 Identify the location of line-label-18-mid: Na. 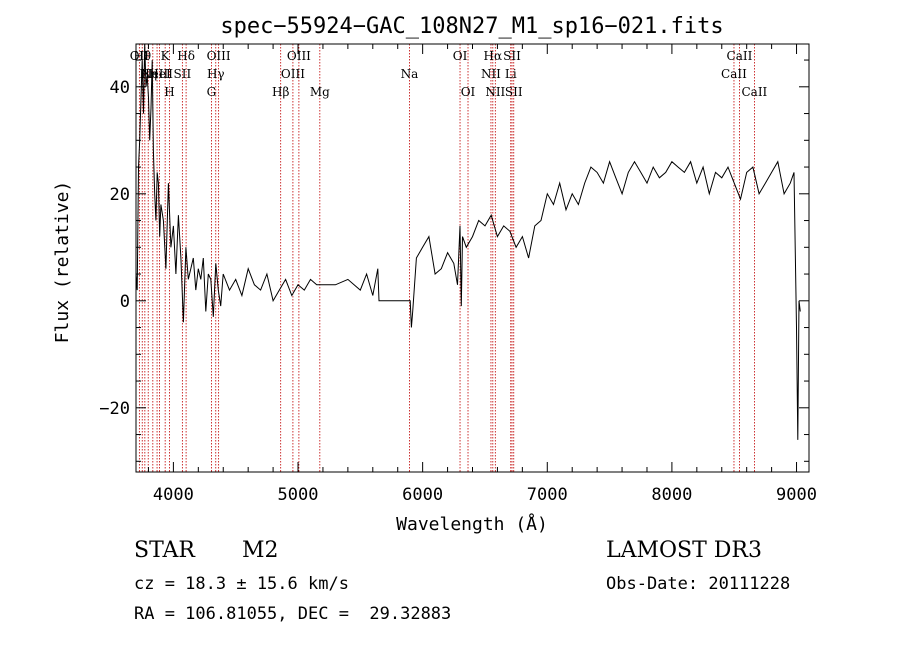
(410, 74).